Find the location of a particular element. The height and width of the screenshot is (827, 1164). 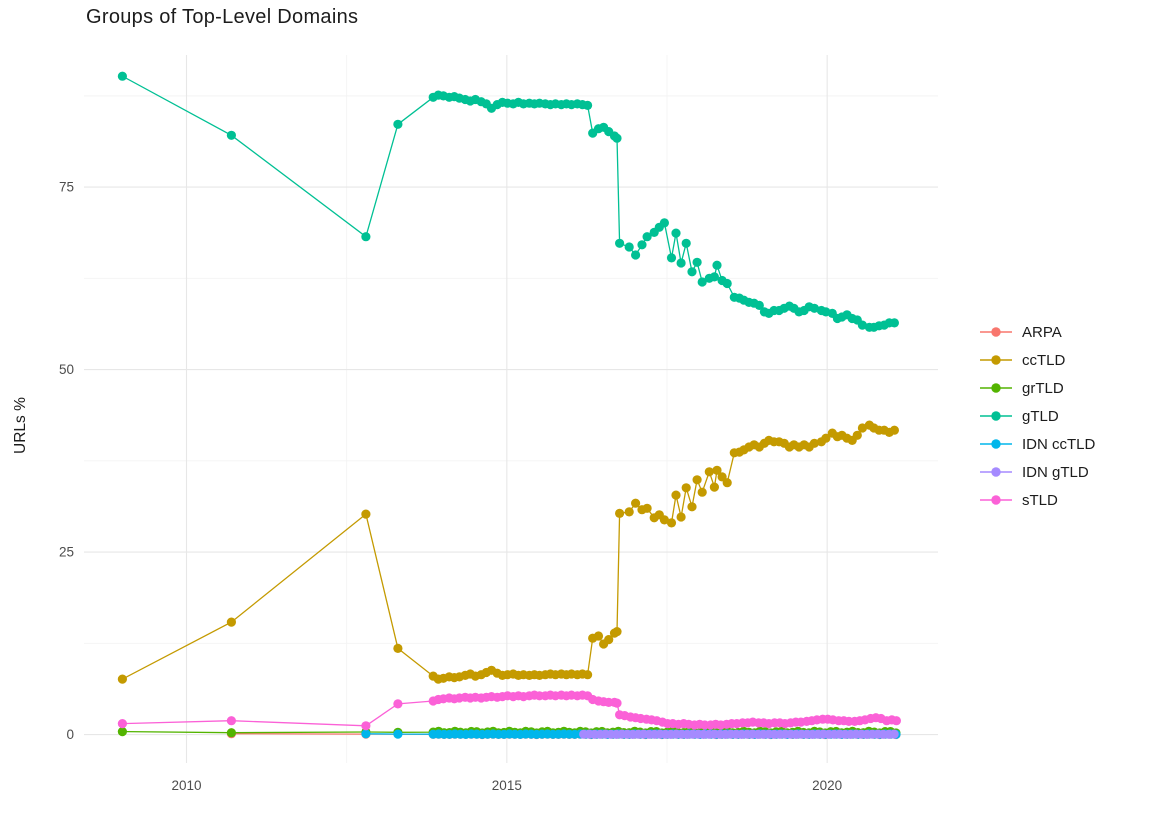

y-tick-label: 0 is located at coordinates (70, 734).